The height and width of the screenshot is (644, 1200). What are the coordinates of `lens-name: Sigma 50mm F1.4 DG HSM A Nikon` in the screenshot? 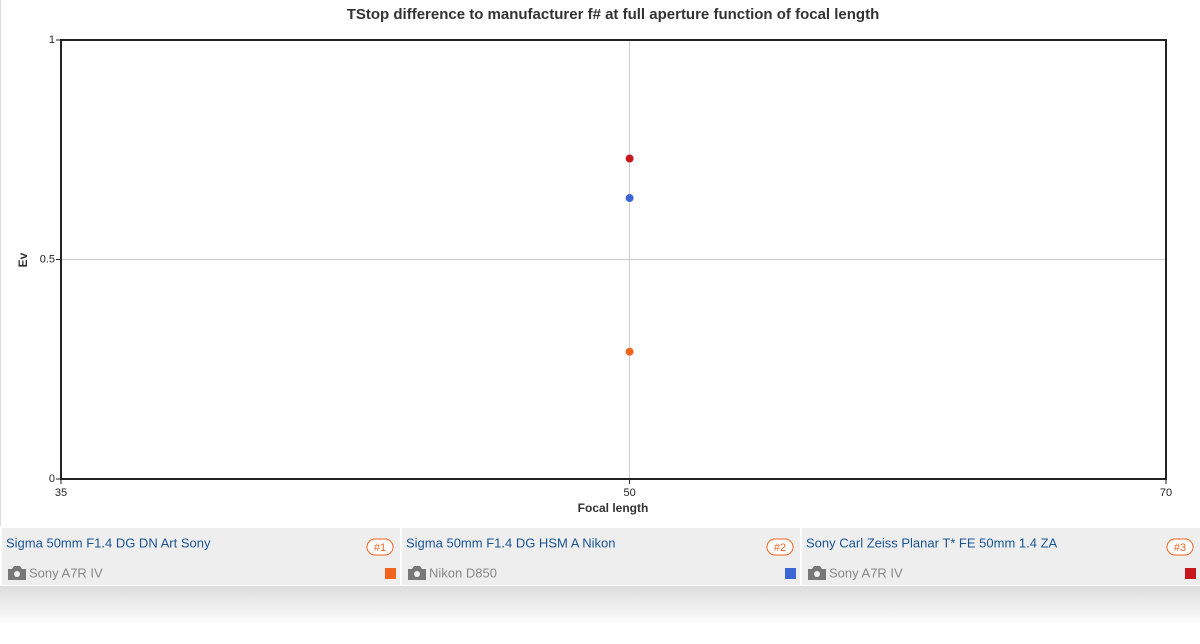 It's located at (511, 542).